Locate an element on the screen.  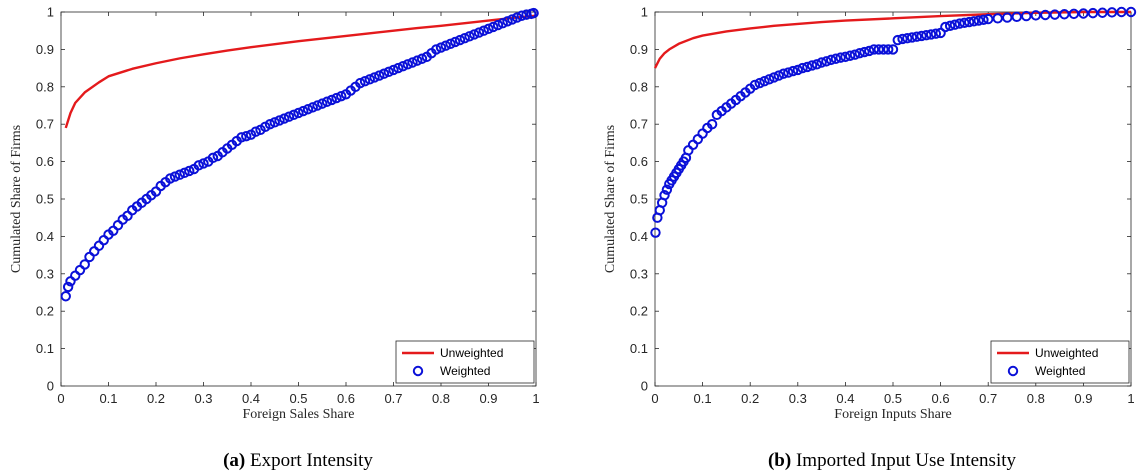
y-tick-label: 0.5 is located at coordinates (639, 199).